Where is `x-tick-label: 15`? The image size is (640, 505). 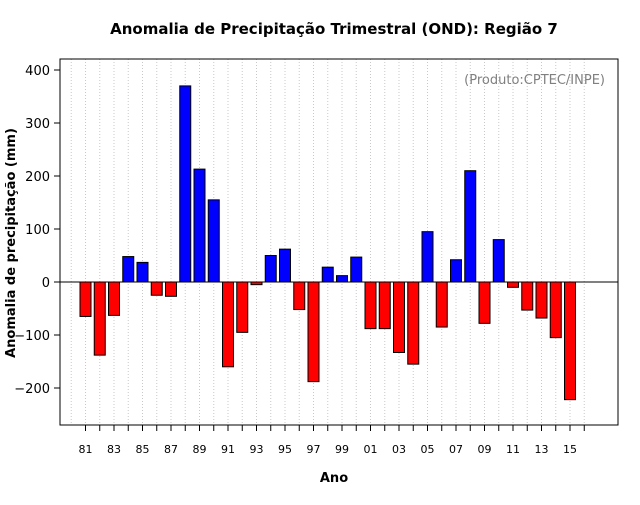 x-tick-label: 15 is located at coordinates (570, 449).